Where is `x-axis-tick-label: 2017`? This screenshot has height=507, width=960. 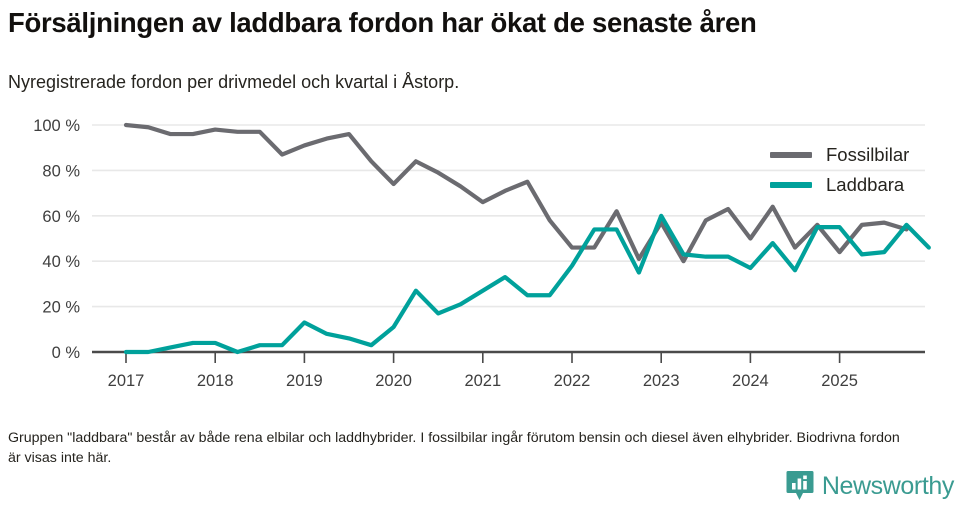 x-axis-tick-label: 2017 is located at coordinates (126, 381).